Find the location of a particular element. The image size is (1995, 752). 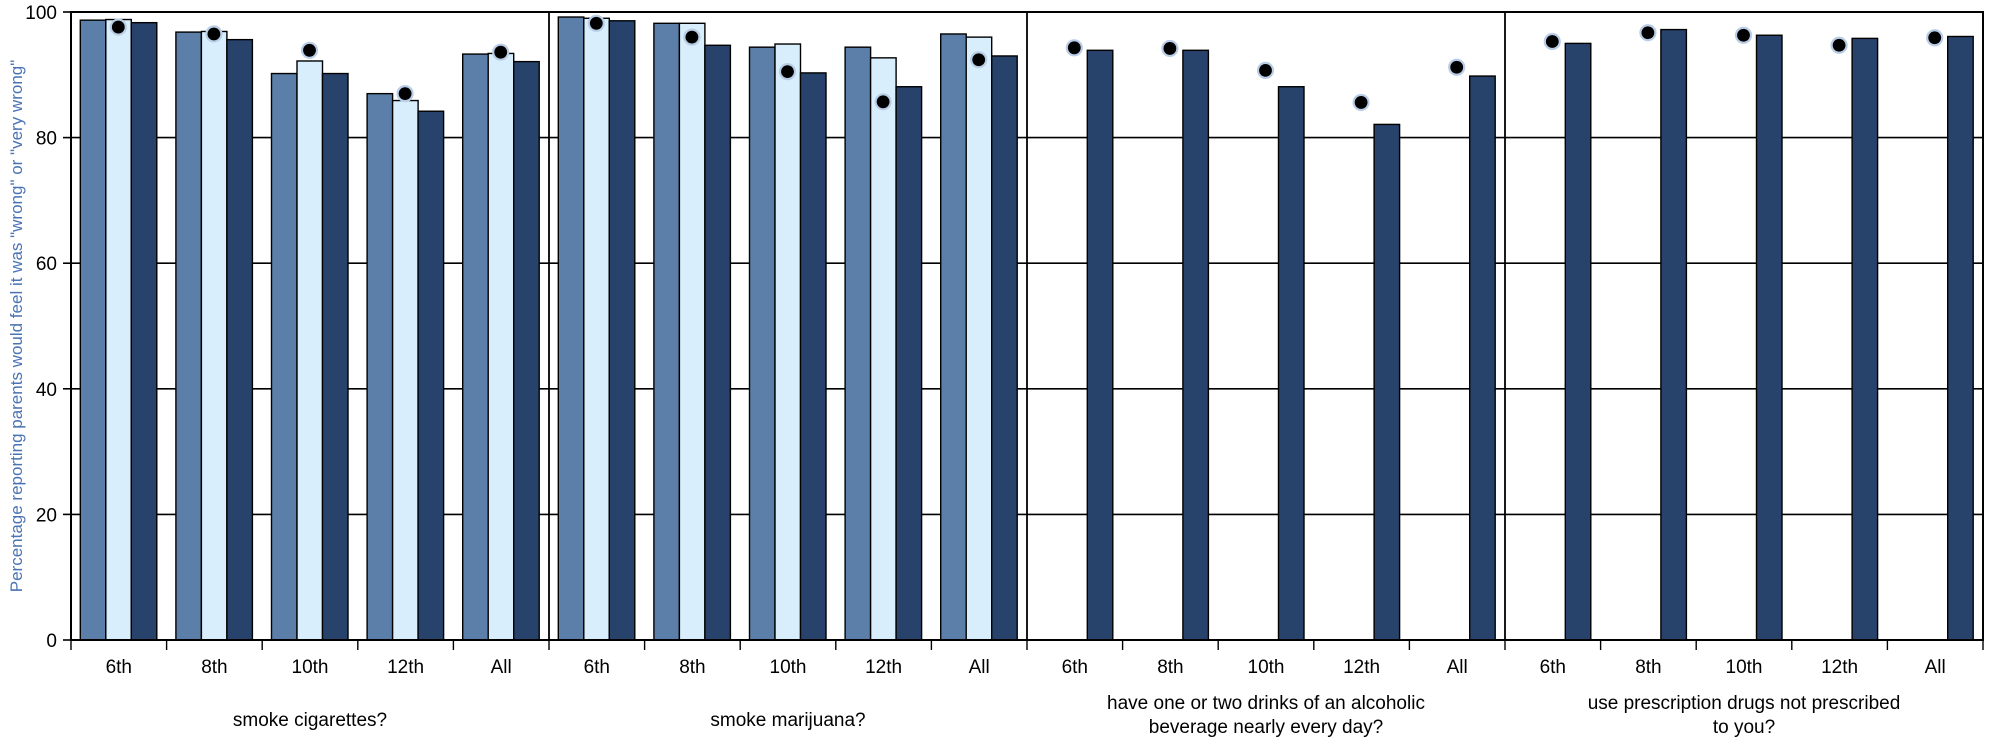

y-tick-label: 100 is located at coordinates (41, 13).